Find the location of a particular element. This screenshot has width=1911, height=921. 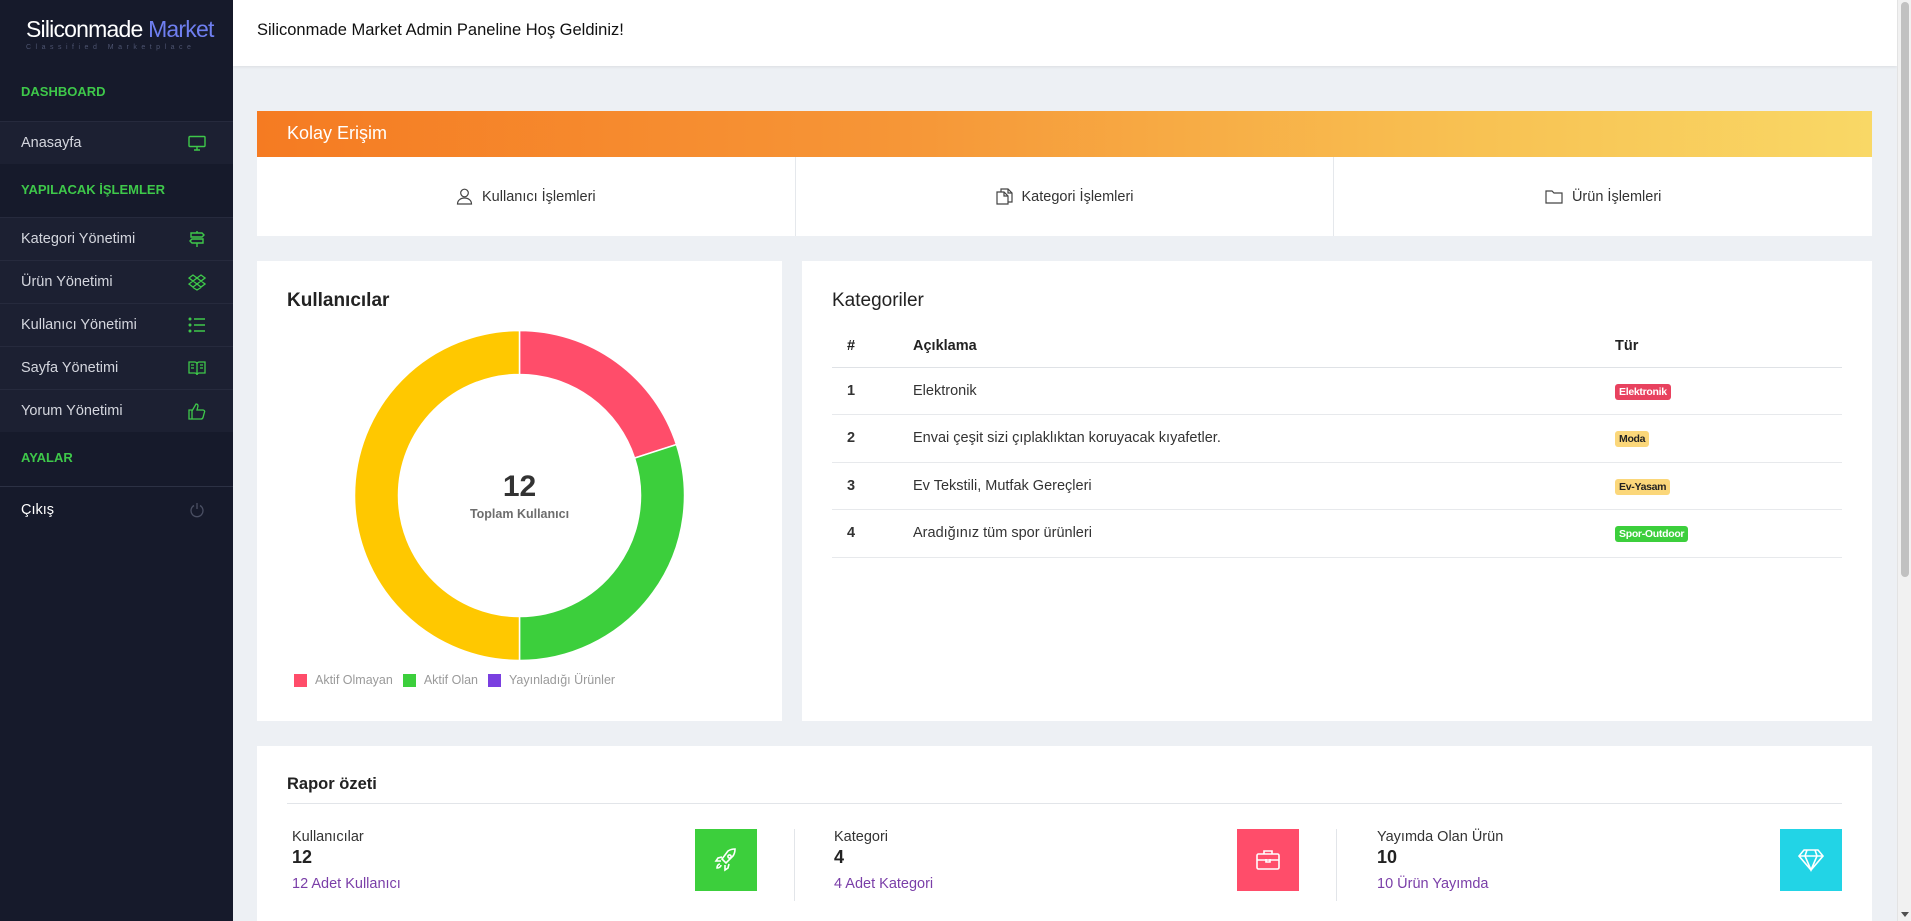

page-scrollbar is located at coordinates (1904, 460).